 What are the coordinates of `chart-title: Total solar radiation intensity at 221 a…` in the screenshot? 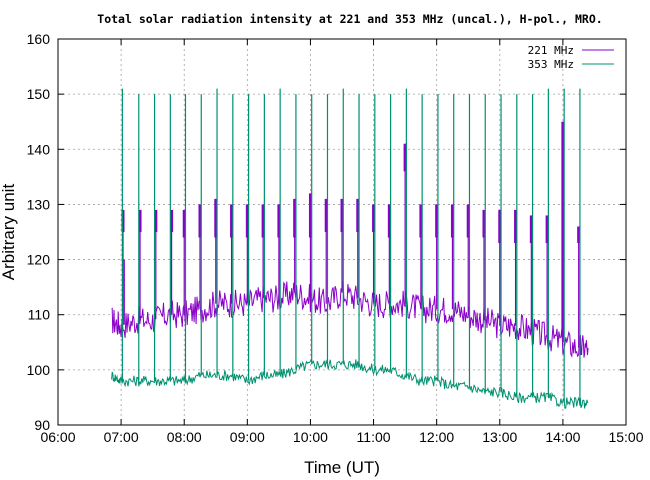 It's located at (349, 19).